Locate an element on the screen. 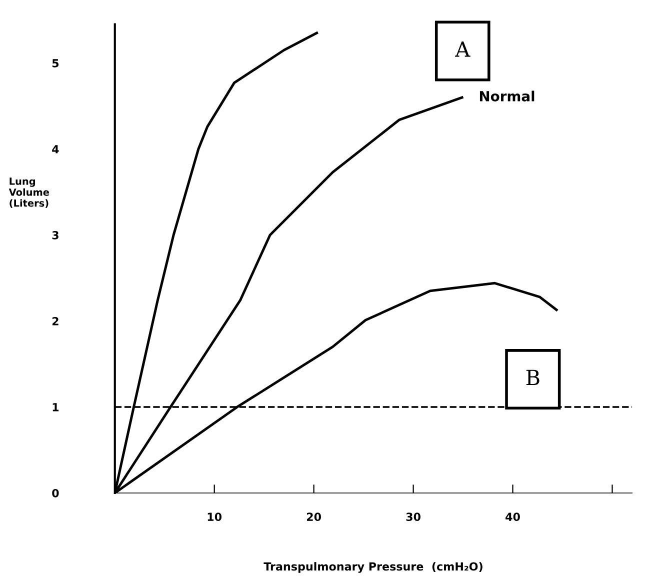 The height and width of the screenshot is (588, 664). x-axis-title: Transpulmonary Pressure (cmH₂O) is located at coordinates (373, 567).